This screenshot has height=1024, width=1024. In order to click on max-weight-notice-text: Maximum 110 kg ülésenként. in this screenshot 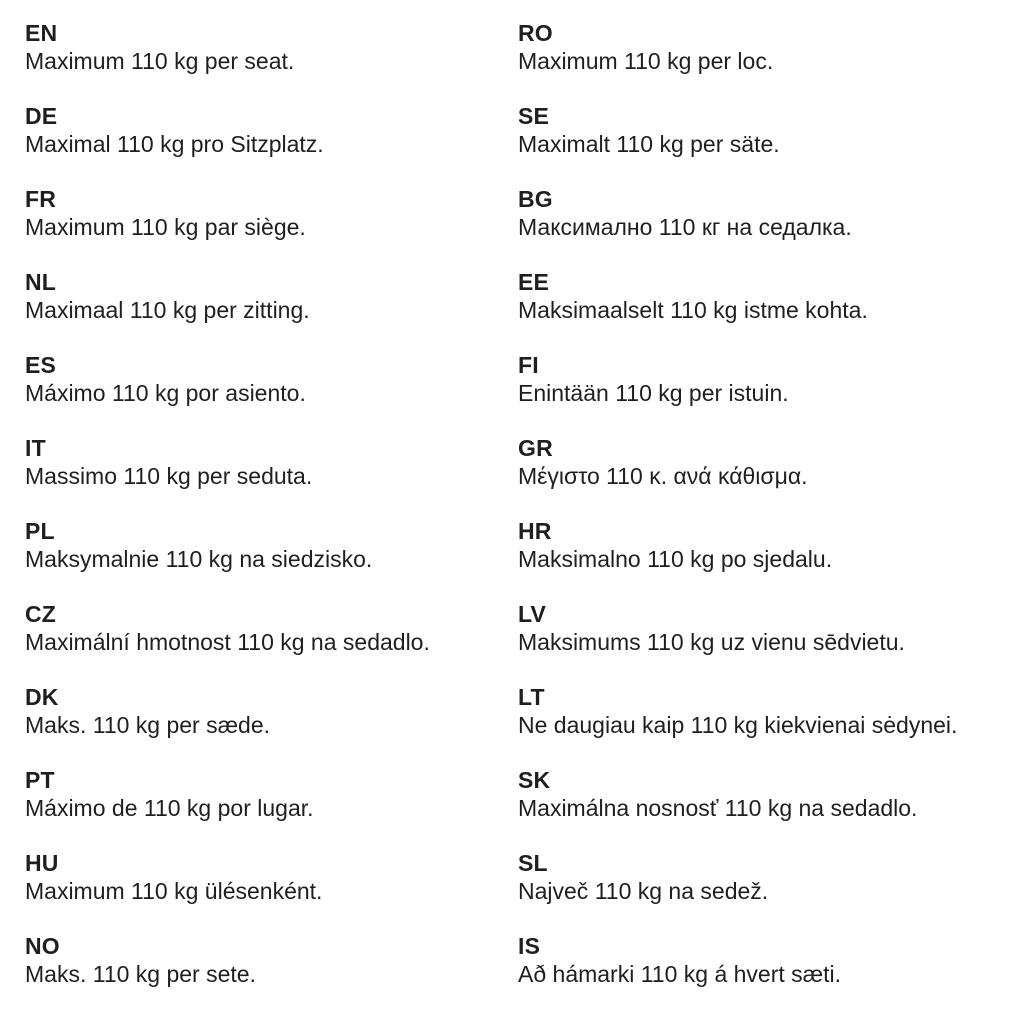, I will do `click(174, 891)`.